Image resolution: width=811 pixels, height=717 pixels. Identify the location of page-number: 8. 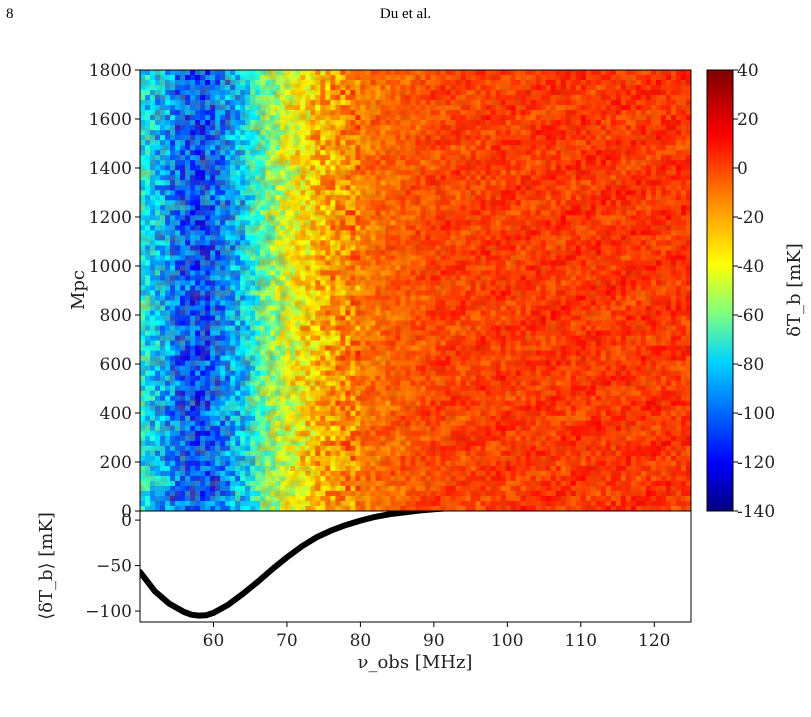
(10, 14).